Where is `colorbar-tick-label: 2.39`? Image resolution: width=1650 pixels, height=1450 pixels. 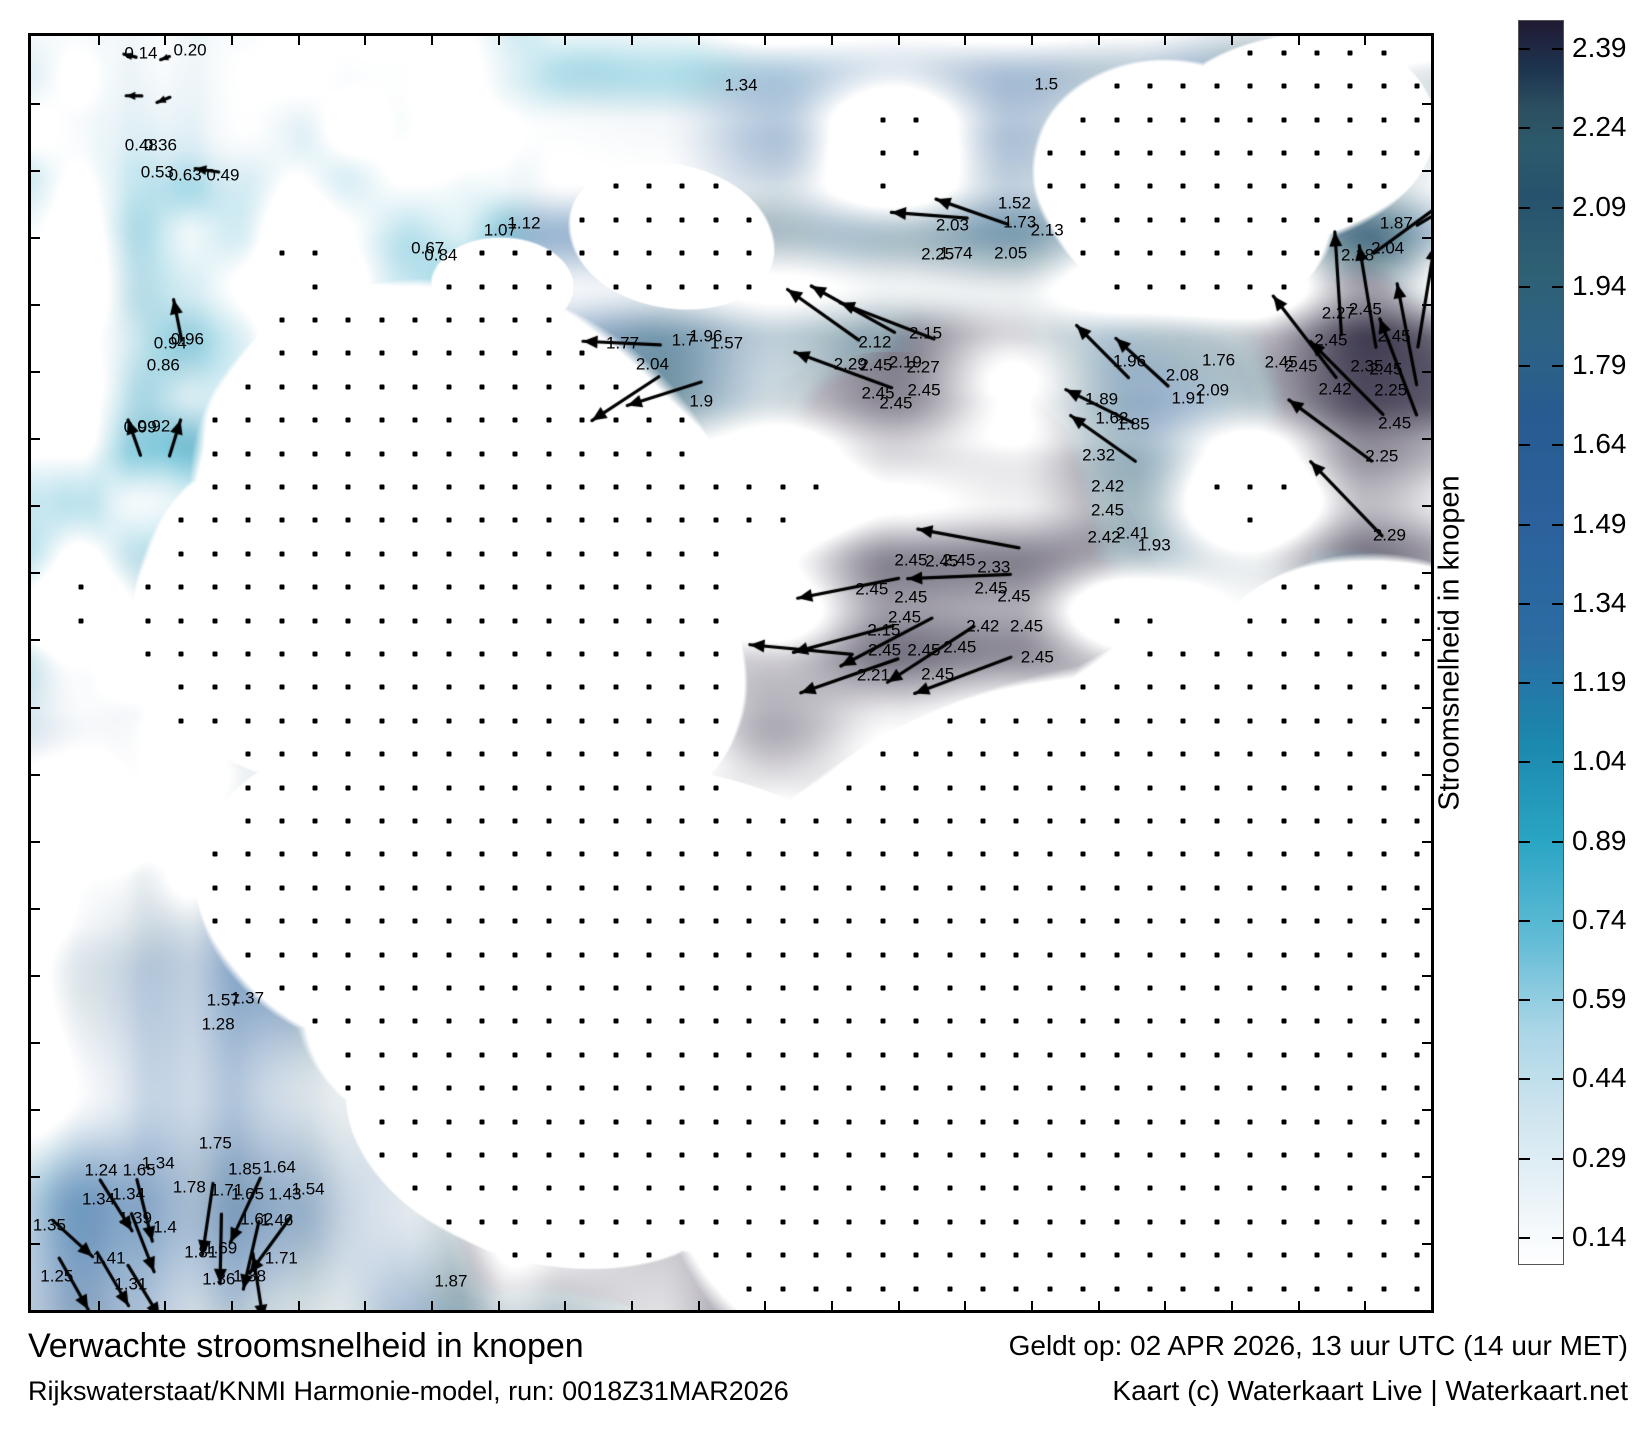 colorbar-tick-label: 2.39 is located at coordinates (1599, 47).